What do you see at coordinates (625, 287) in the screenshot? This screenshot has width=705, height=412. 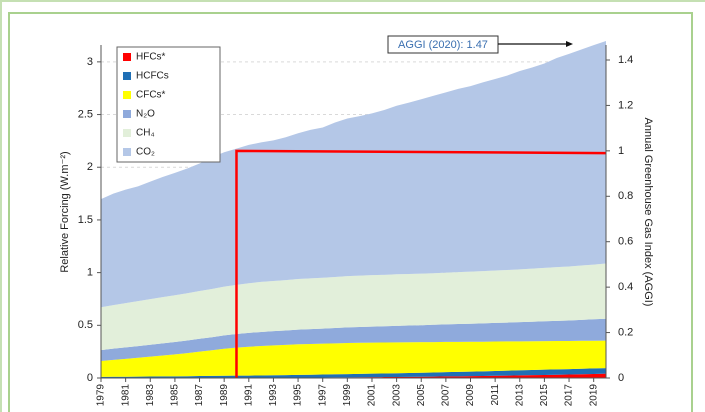 I see `y2-tick-label: 0.4` at bounding box center [625, 287].